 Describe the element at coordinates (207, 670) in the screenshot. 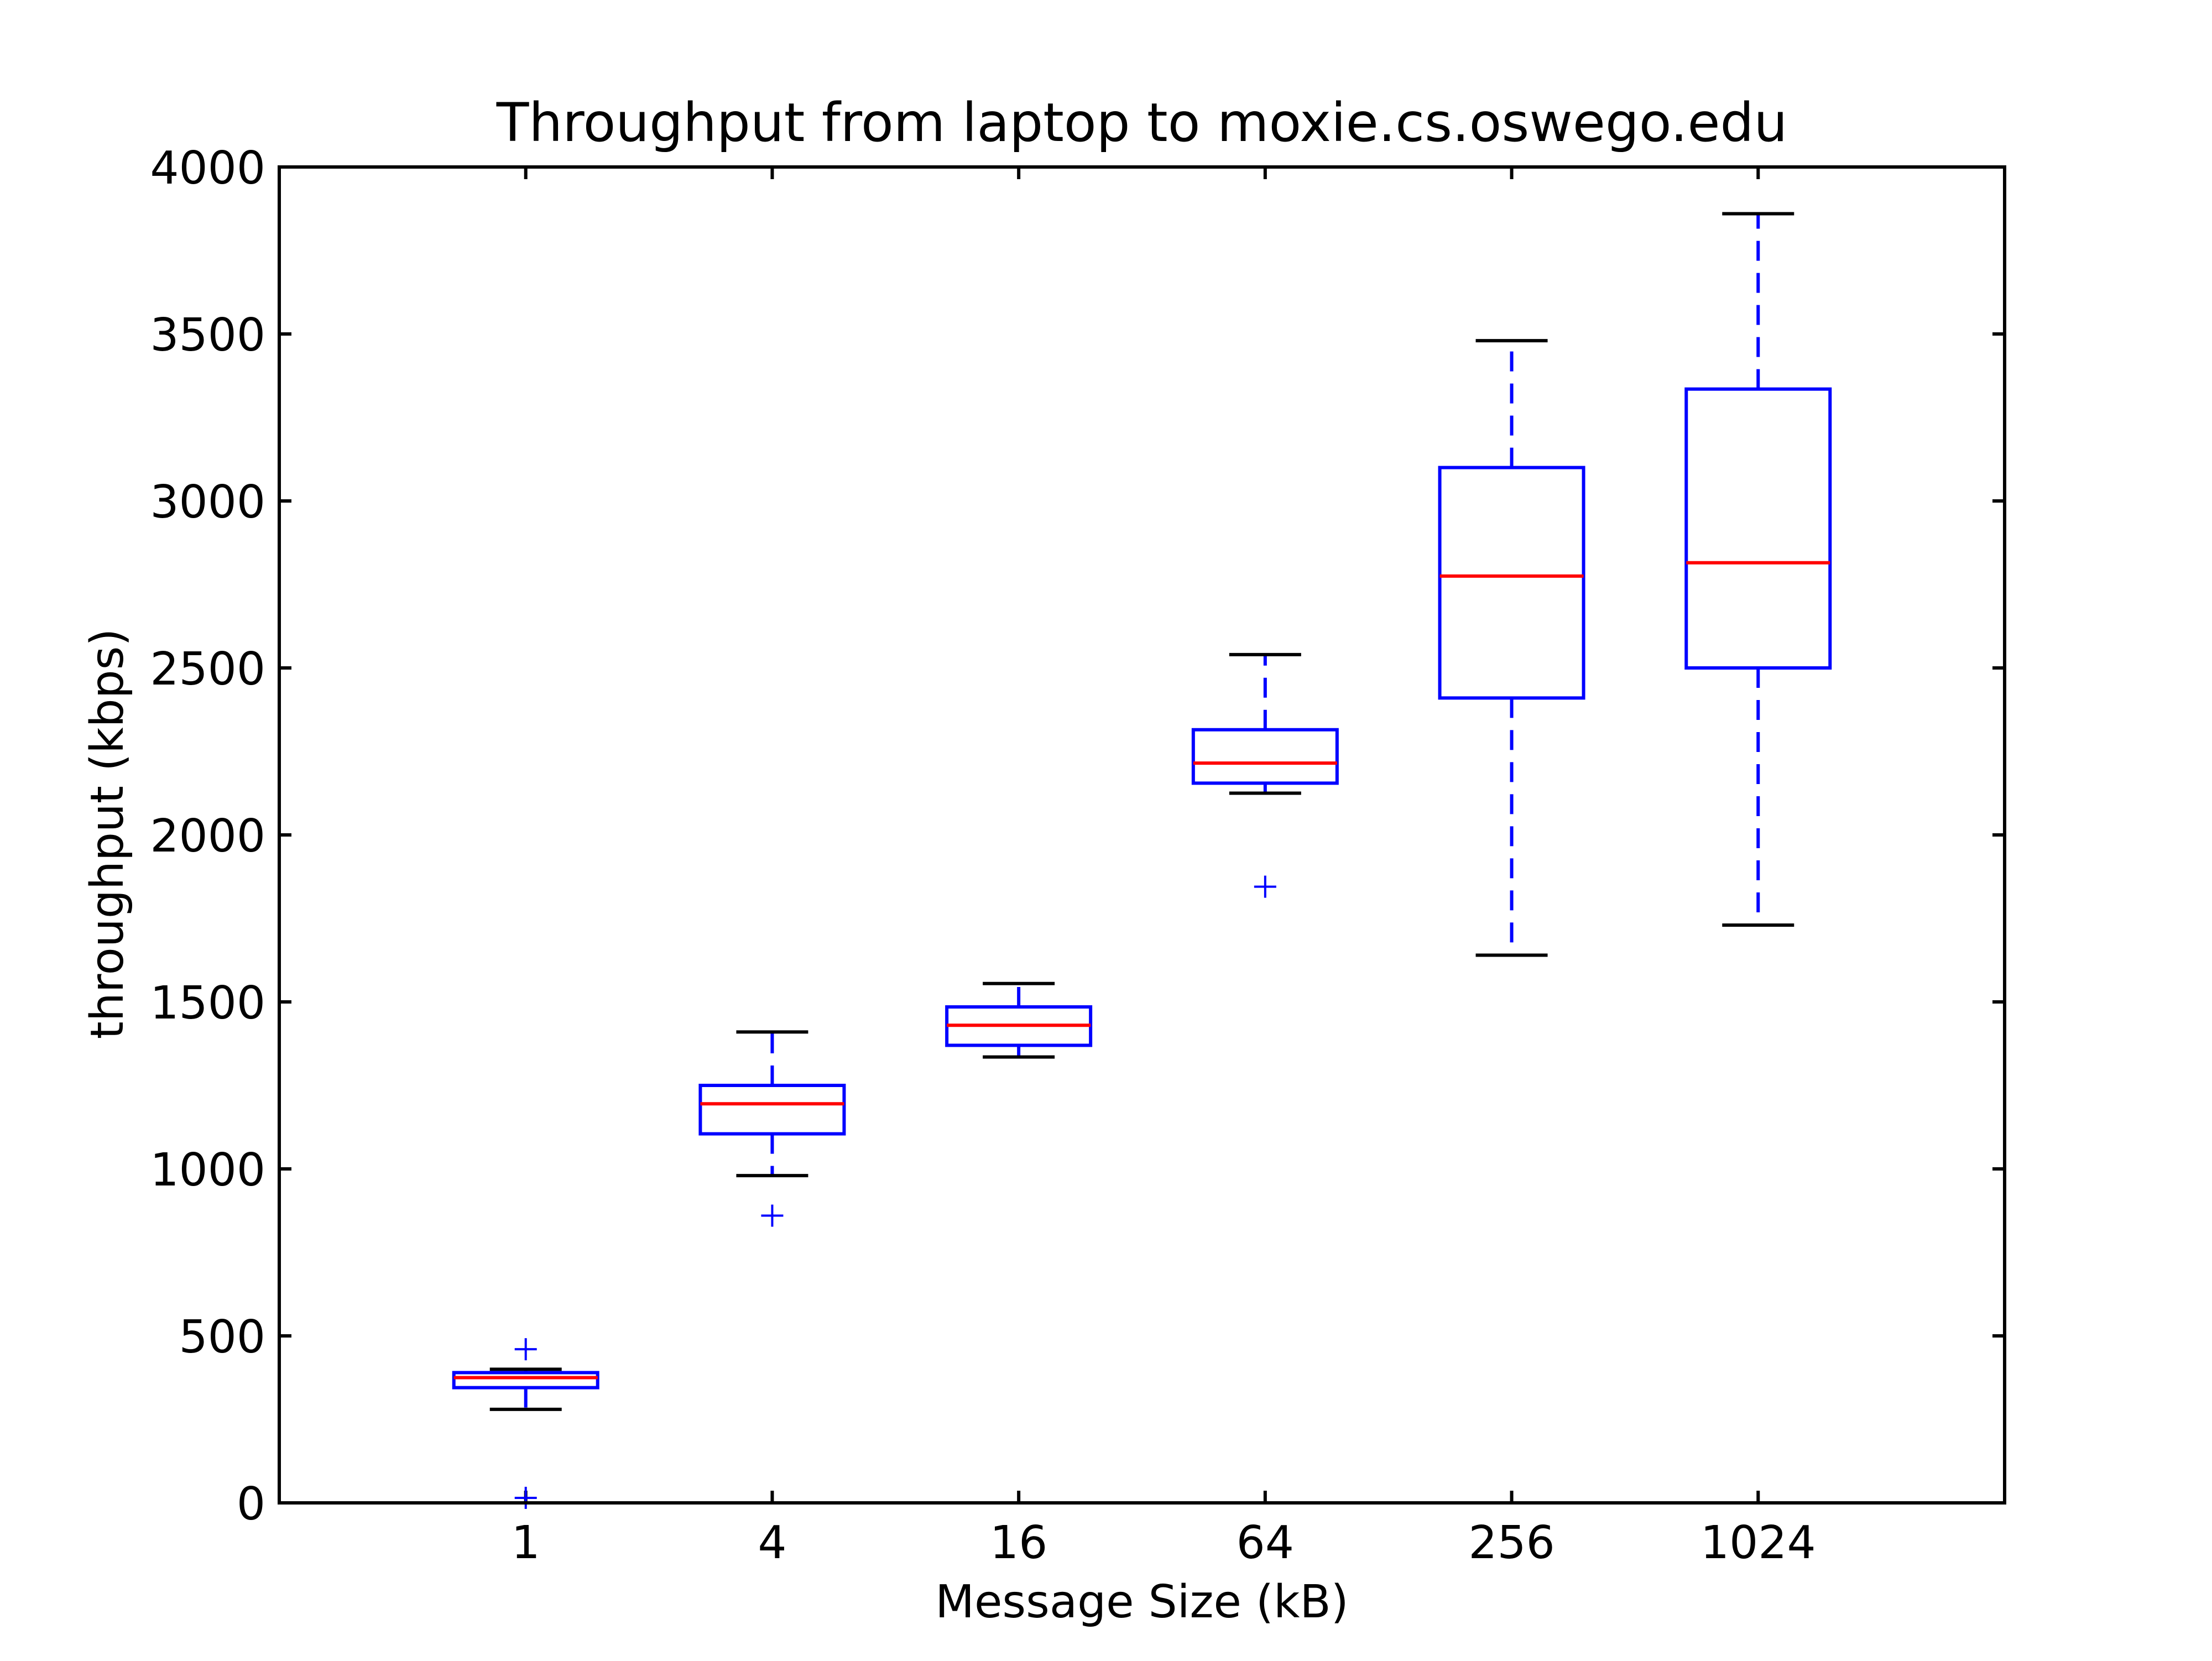

I see `y-tick-label: 2500` at that location.